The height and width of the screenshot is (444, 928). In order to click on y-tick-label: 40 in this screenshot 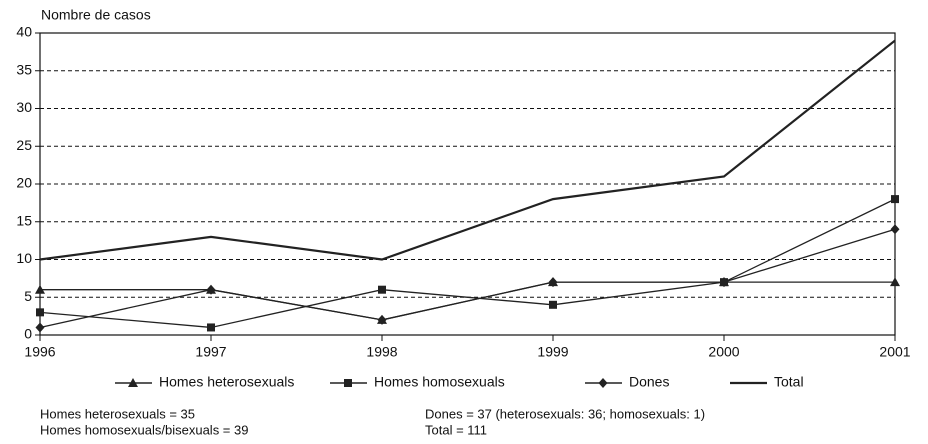, I will do `click(24, 32)`.